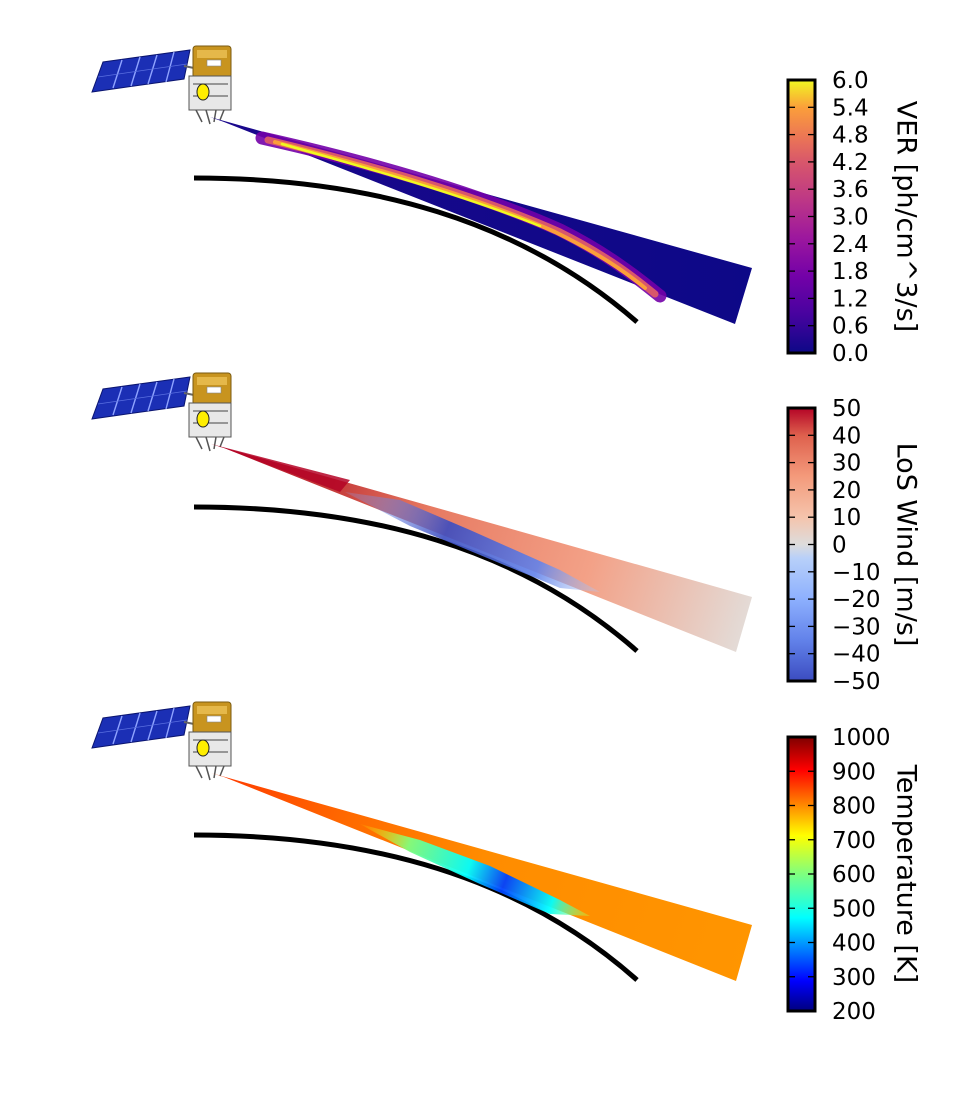  Describe the element at coordinates (850, 299) in the screenshot. I see `colorbar-tick-label: 1.2` at that location.